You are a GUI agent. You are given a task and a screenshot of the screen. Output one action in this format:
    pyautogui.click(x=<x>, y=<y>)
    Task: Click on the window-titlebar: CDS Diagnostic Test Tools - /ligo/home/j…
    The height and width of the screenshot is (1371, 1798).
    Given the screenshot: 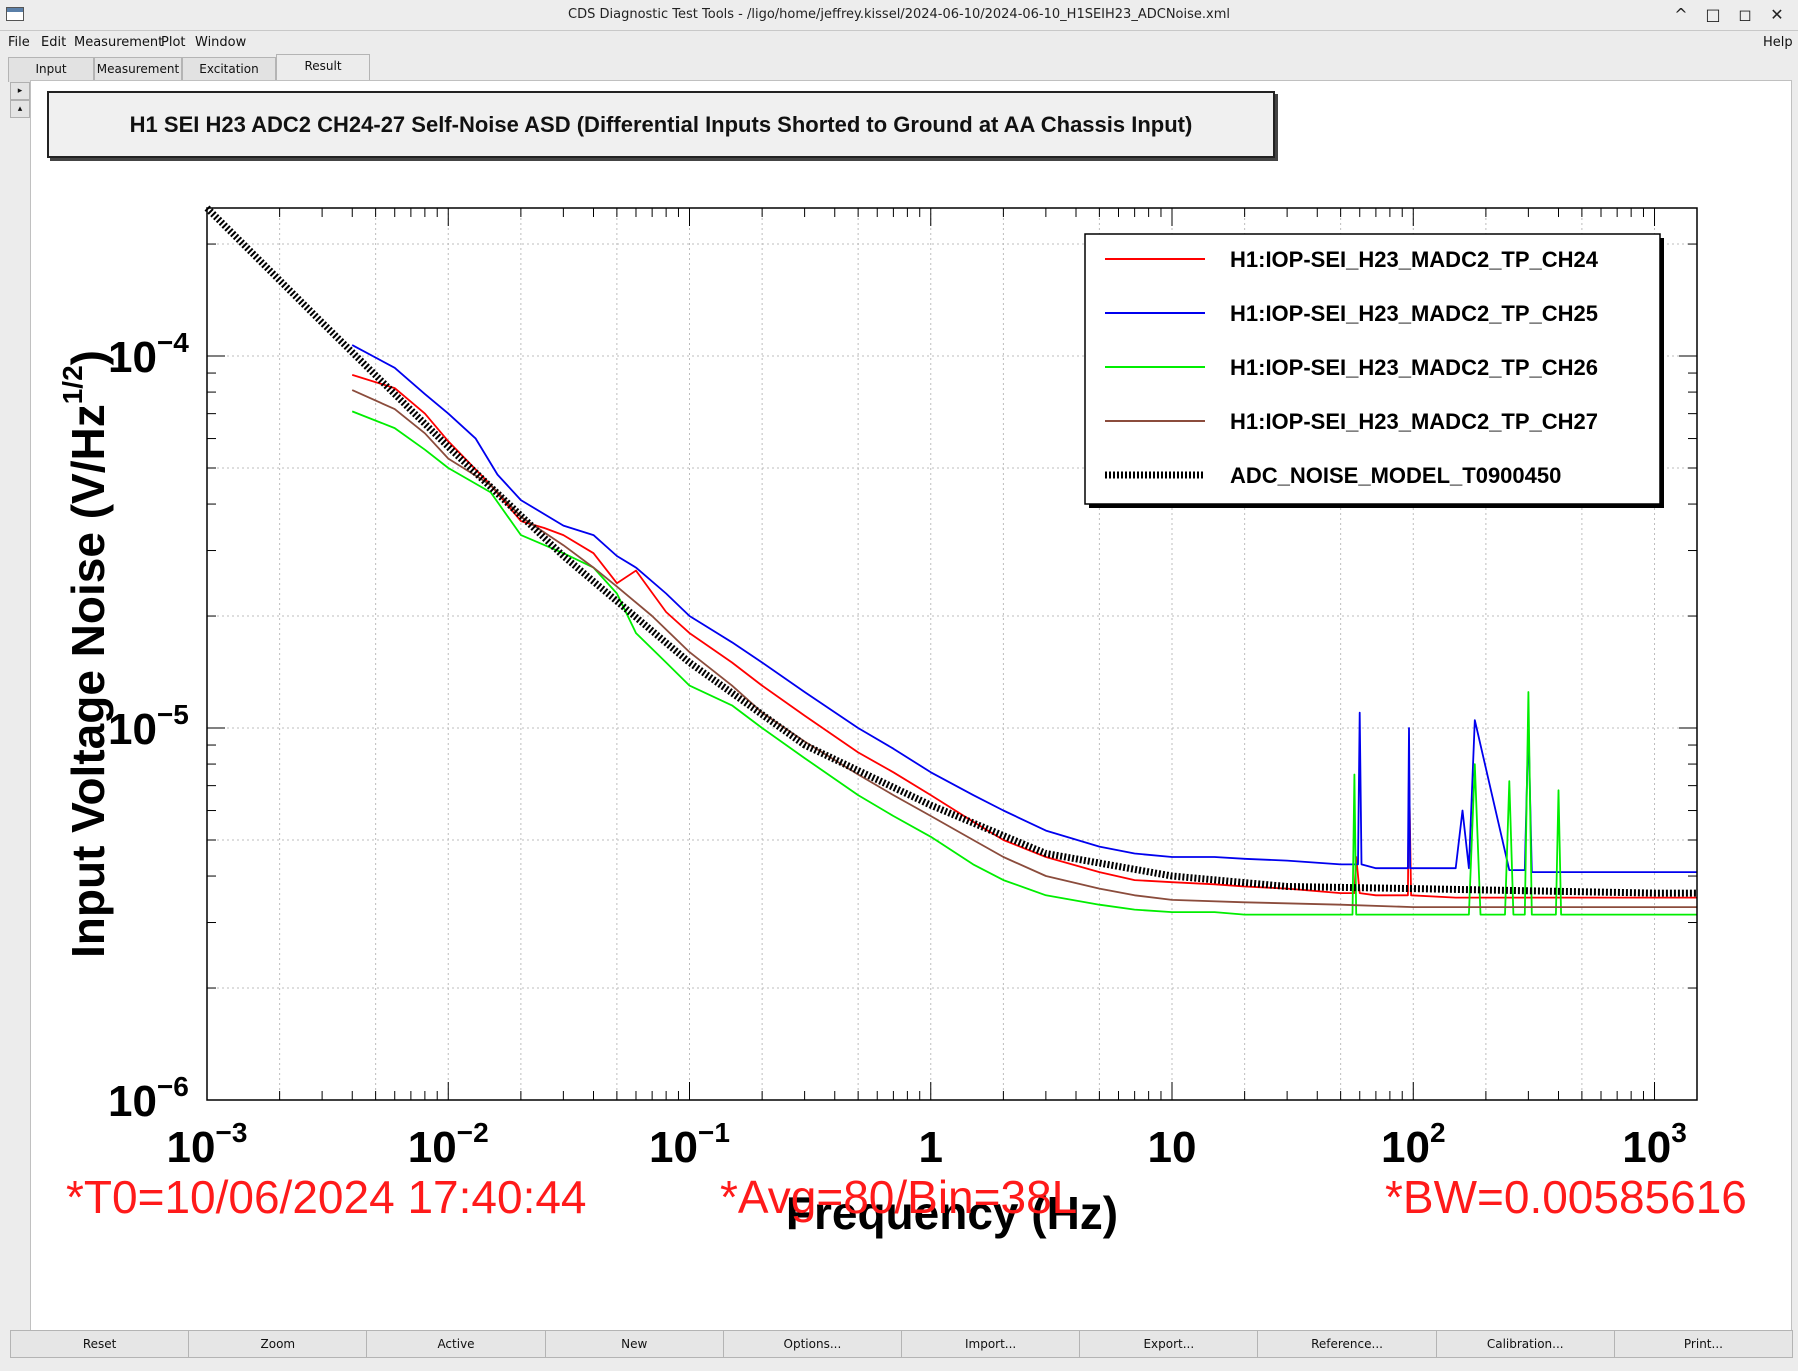 What is the action you would take?
    pyautogui.click(x=899, y=15)
    